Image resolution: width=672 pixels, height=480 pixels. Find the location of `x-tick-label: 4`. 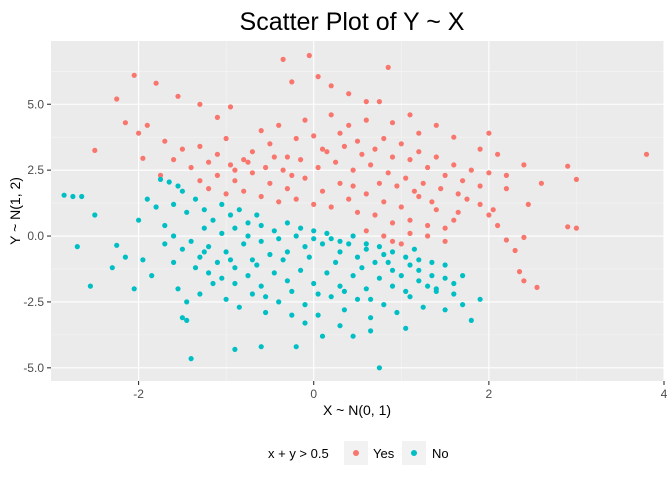

x-tick-label: 4 is located at coordinates (664, 394).